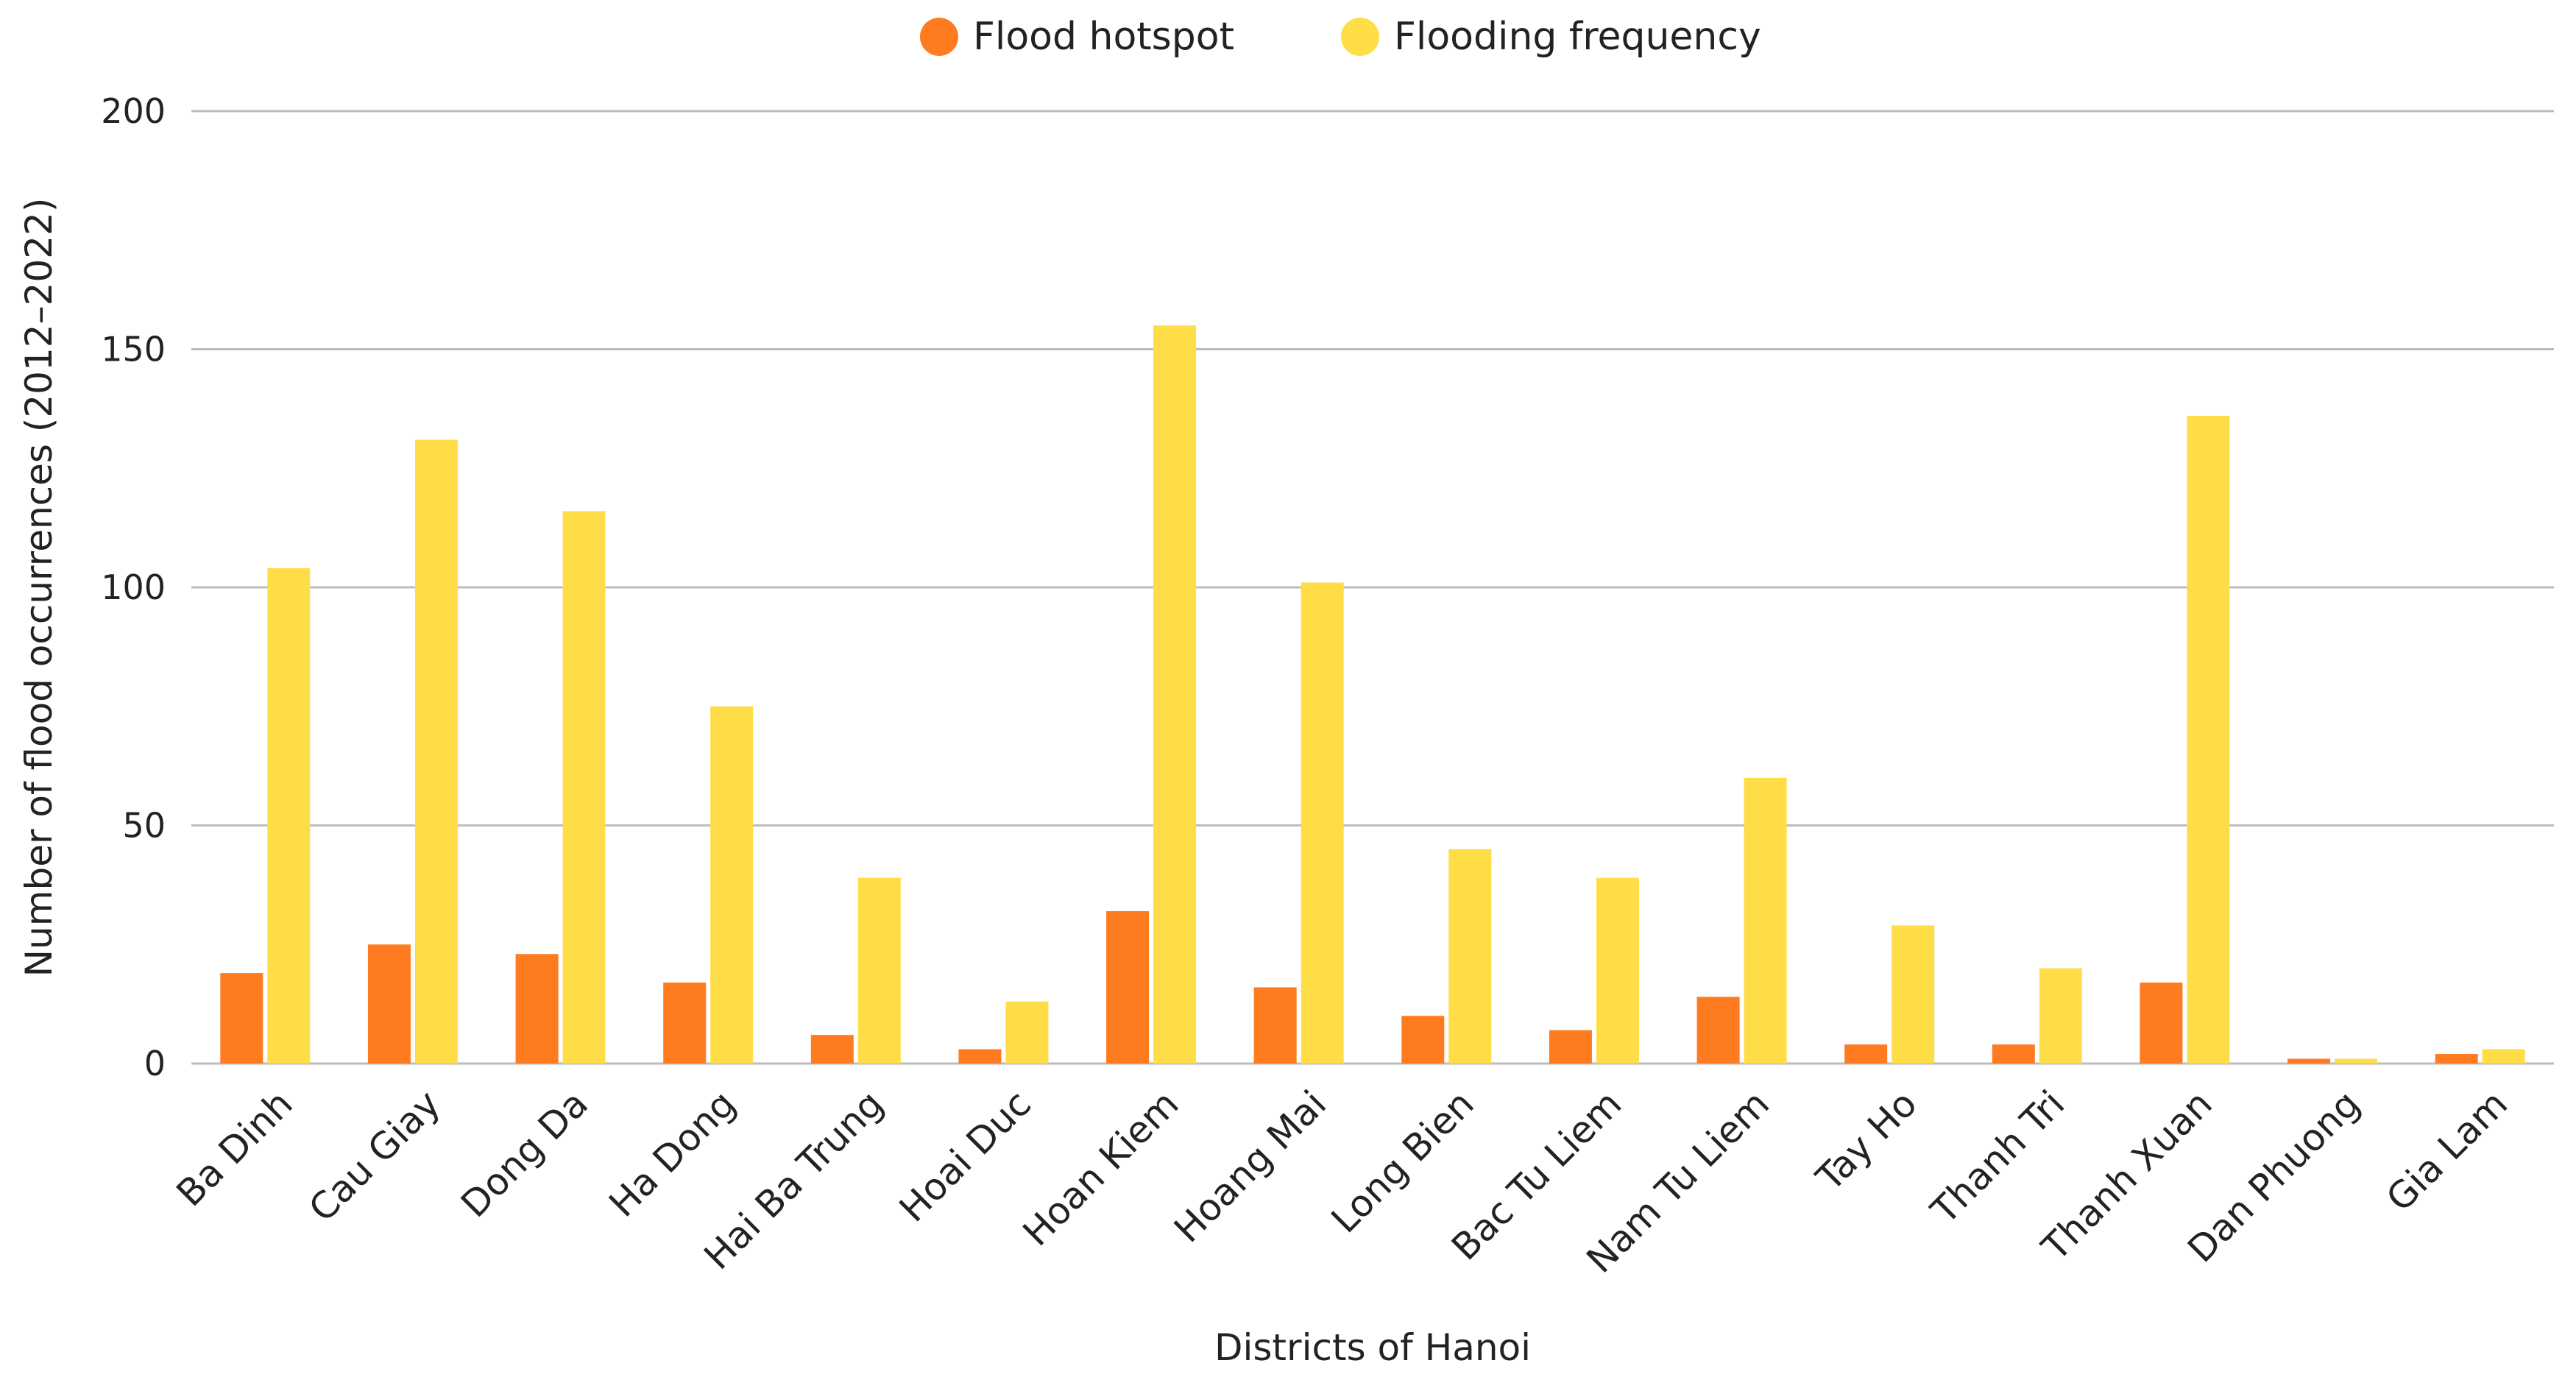 This screenshot has width=2576, height=1380. Describe the element at coordinates (1866, 1054) in the screenshot. I see `bar-flood-hotspot-tay-ho` at that location.